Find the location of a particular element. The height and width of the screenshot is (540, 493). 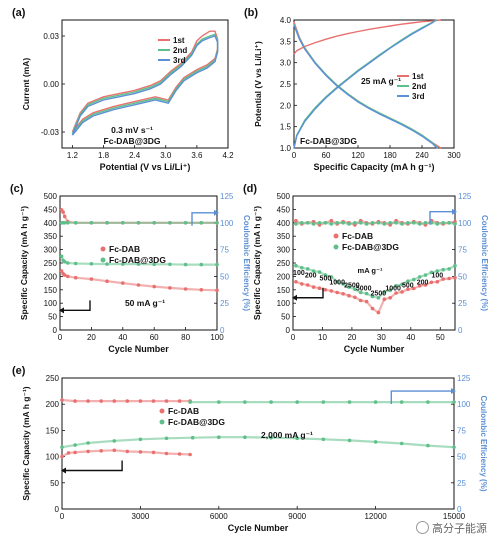

x-tick-label: 100 is located at coordinates (217, 337).